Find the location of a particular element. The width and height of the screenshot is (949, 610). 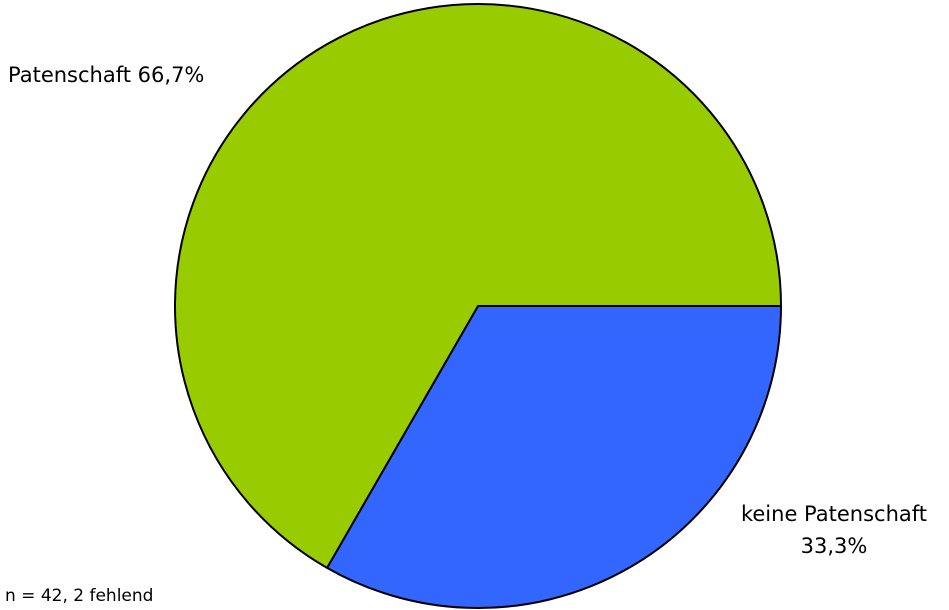

slice-label-patenschaft: Patenschaft 66,7% is located at coordinates (106, 75).